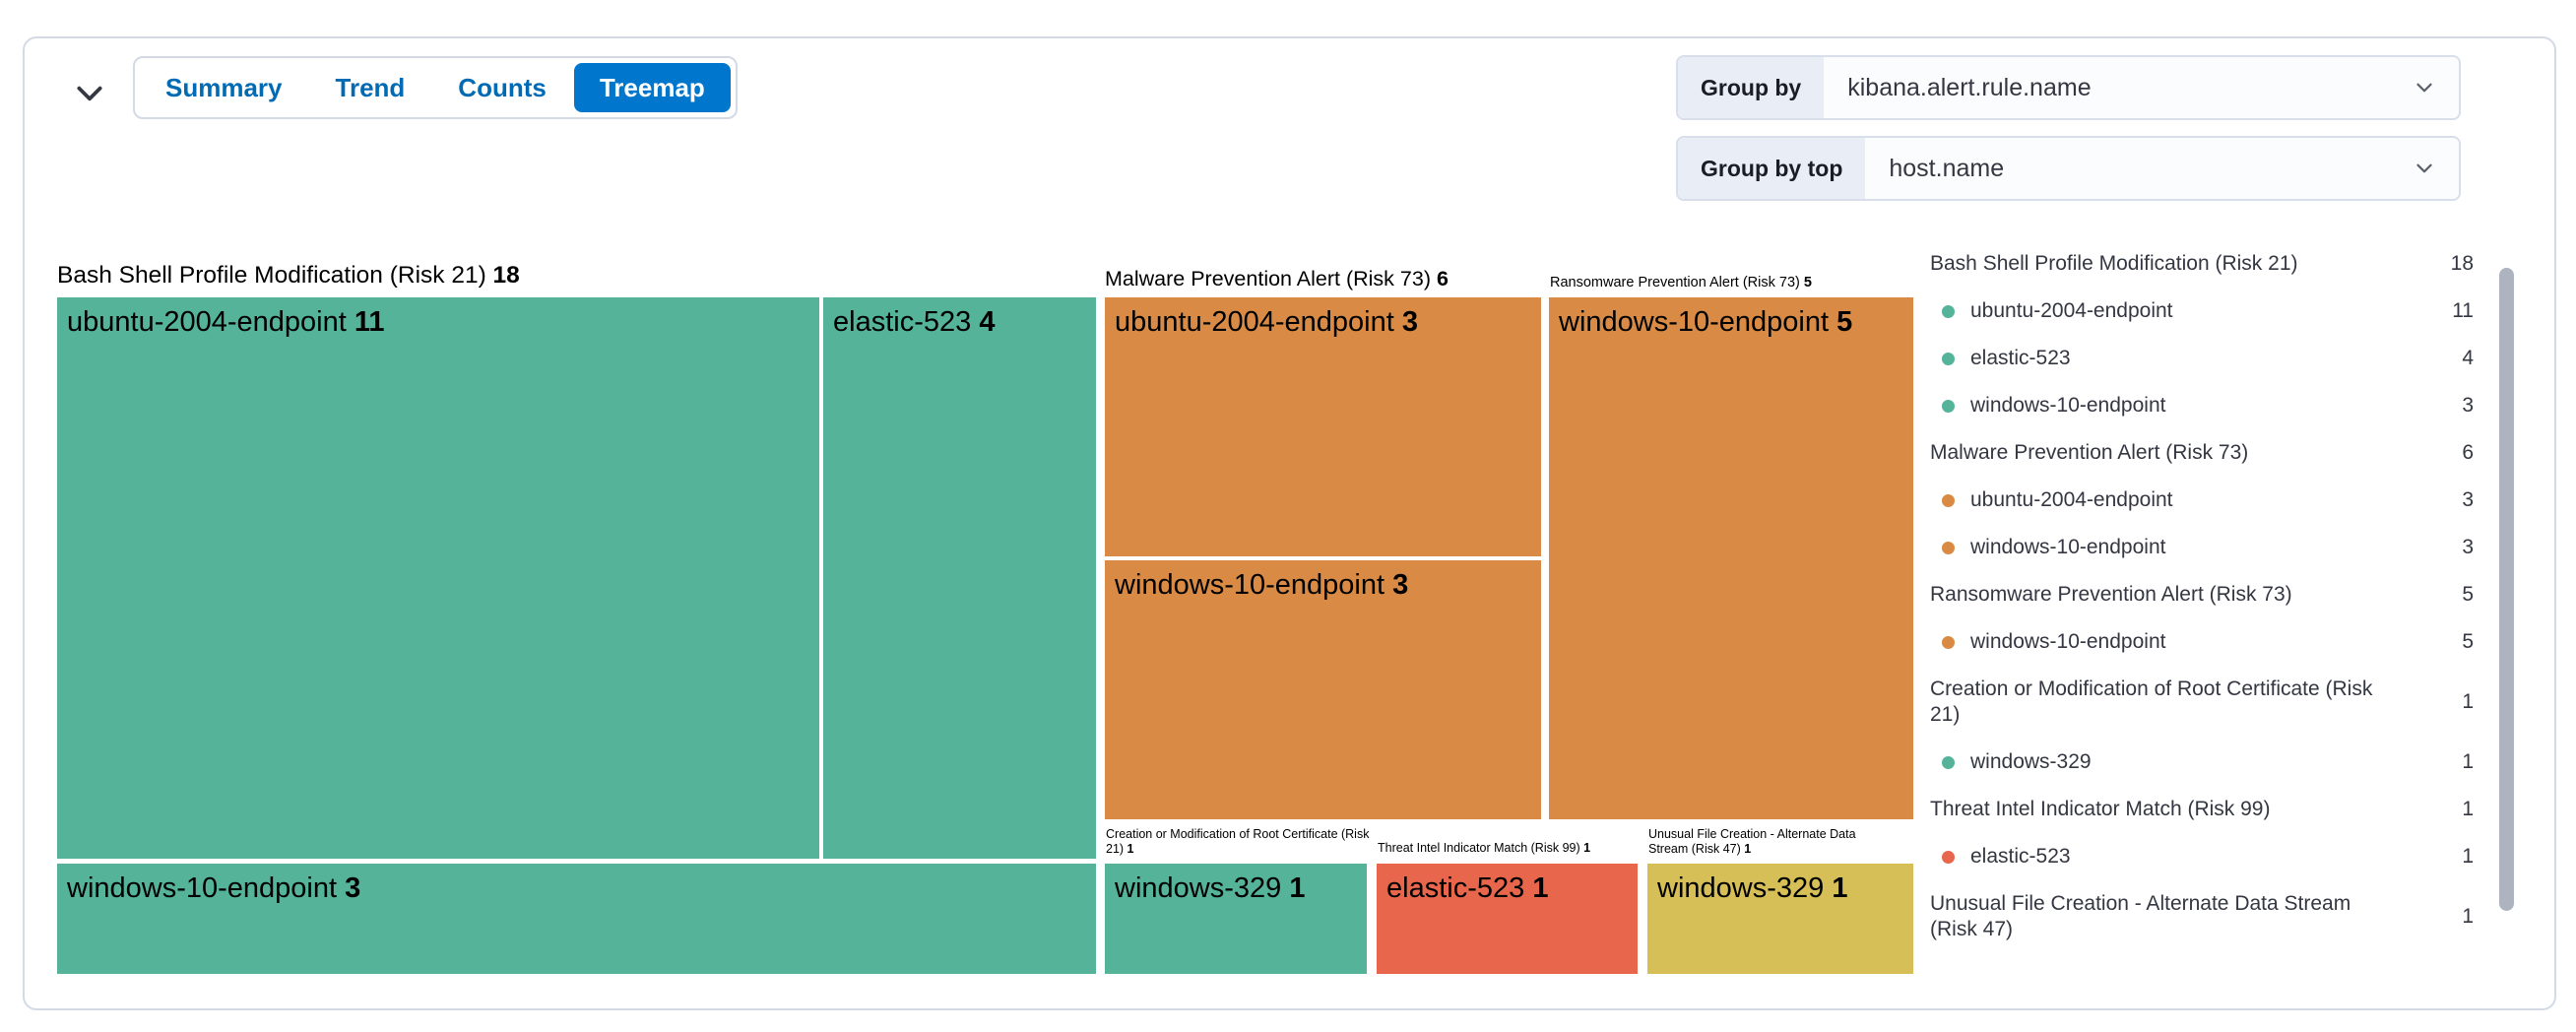  What do you see at coordinates (2204, 642) in the screenshot?
I see `legend-item-row: windows-10-endpoint 5` at bounding box center [2204, 642].